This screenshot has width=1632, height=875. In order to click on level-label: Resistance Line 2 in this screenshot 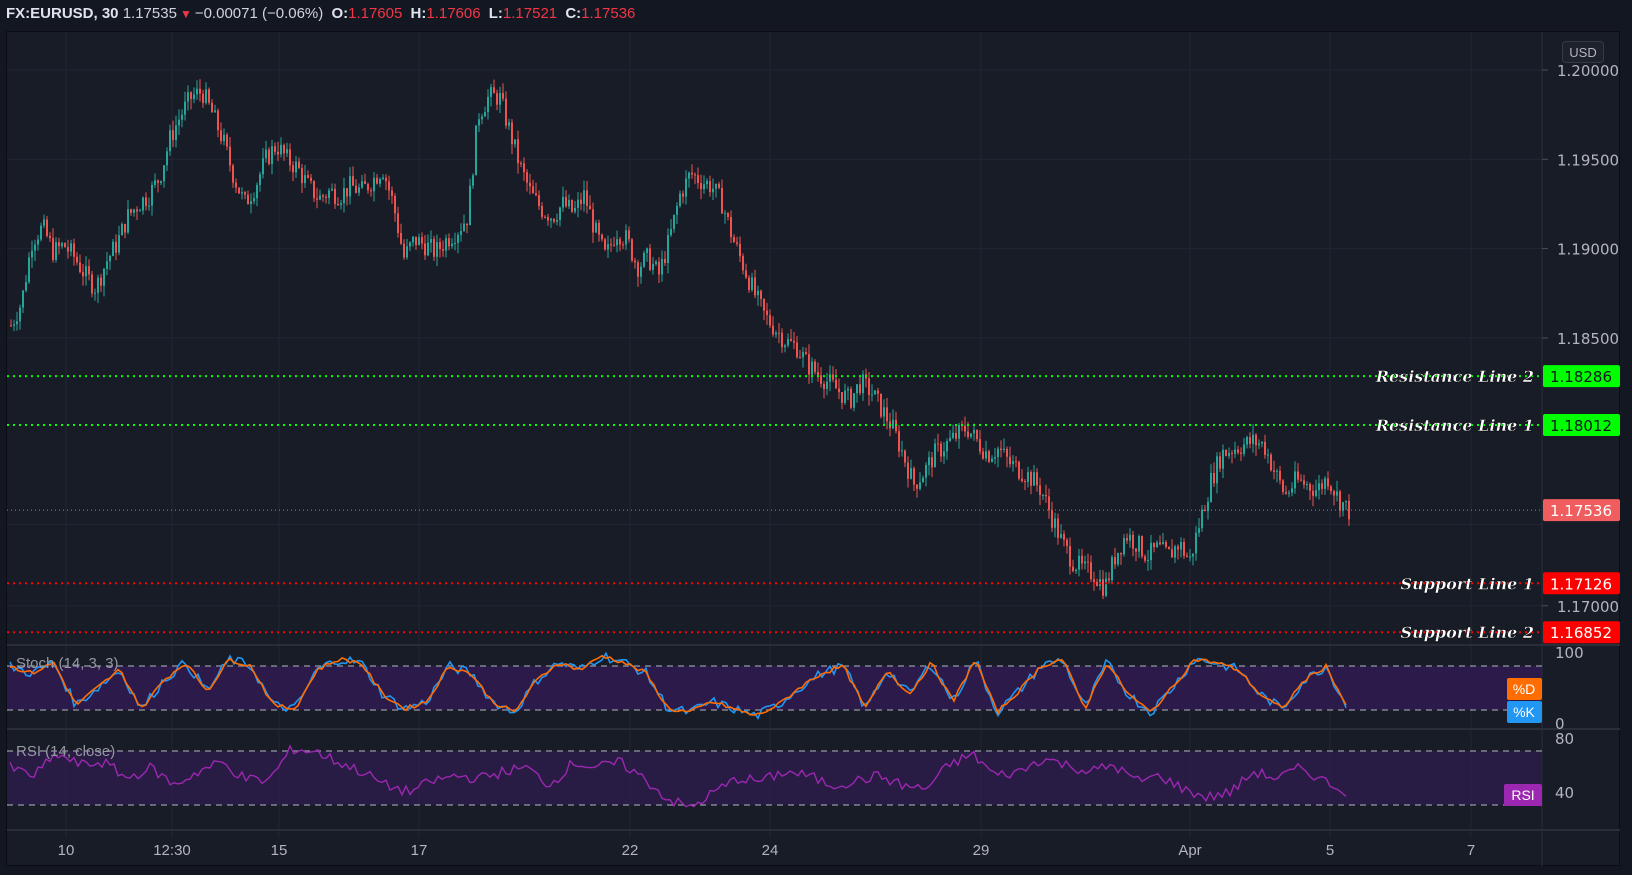, I will do `click(1454, 376)`.